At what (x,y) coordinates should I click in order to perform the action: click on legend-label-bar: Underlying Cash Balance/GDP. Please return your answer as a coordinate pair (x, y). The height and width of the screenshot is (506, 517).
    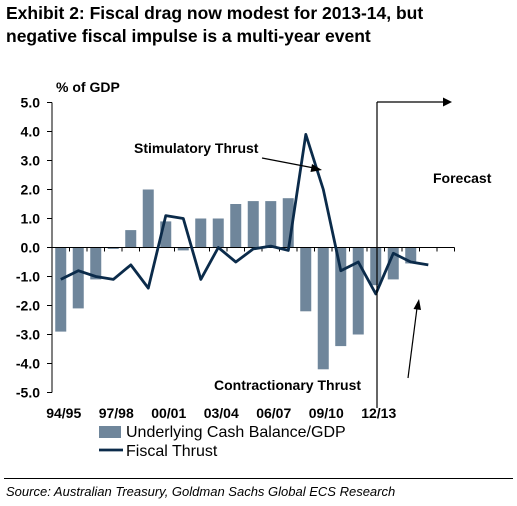
    Looking at the image, I should click on (236, 432).